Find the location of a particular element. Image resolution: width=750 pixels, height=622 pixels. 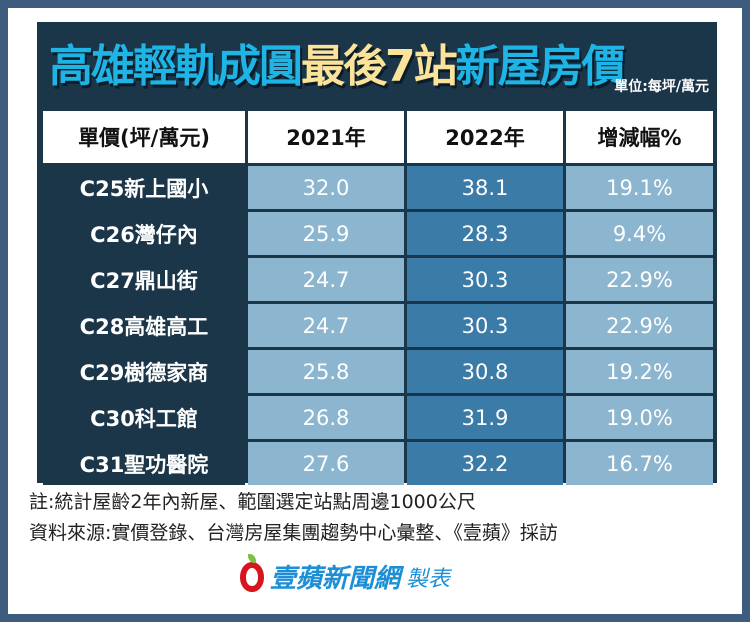

table-row: C25新上國小 32.0 38.1 19.1% is located at coordinates (378, 187).